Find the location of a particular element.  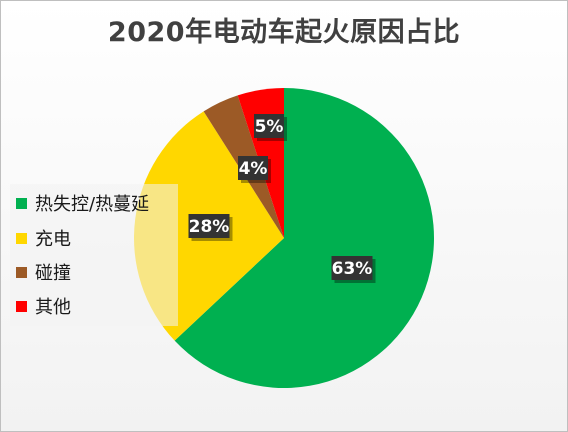

data-label-text: 63% is located at coordinates (352, 269).